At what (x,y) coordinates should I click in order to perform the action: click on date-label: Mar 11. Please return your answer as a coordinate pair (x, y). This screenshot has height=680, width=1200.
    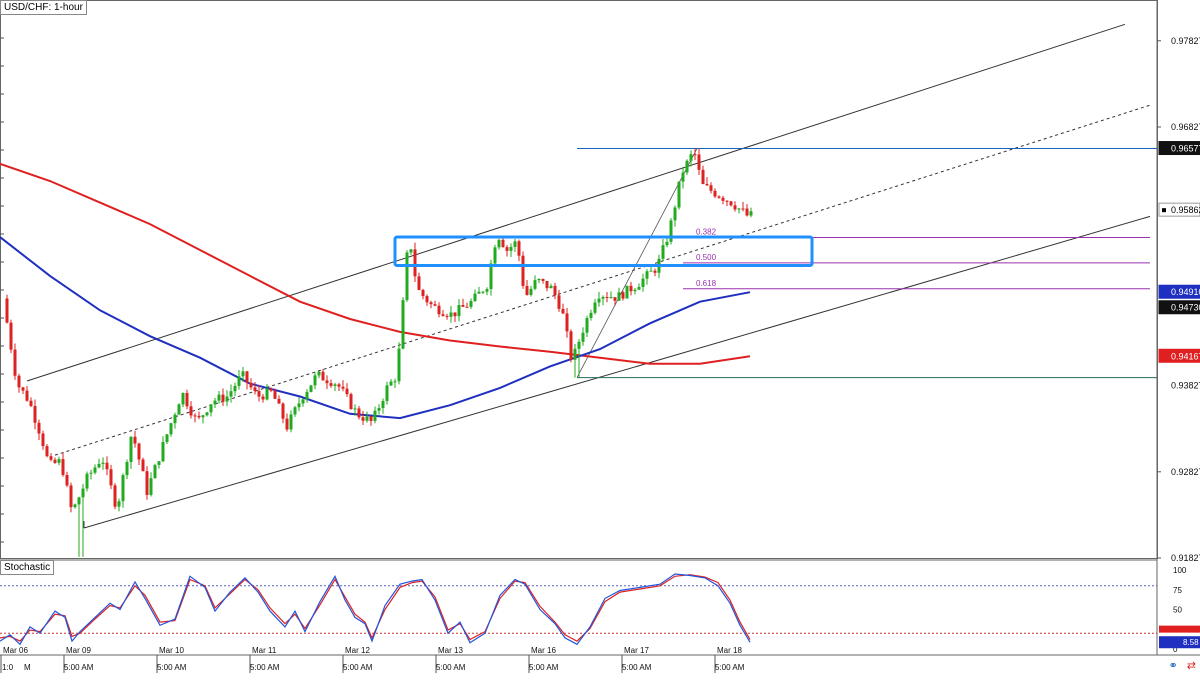
    Looking at the image, I should click on (264, 650).